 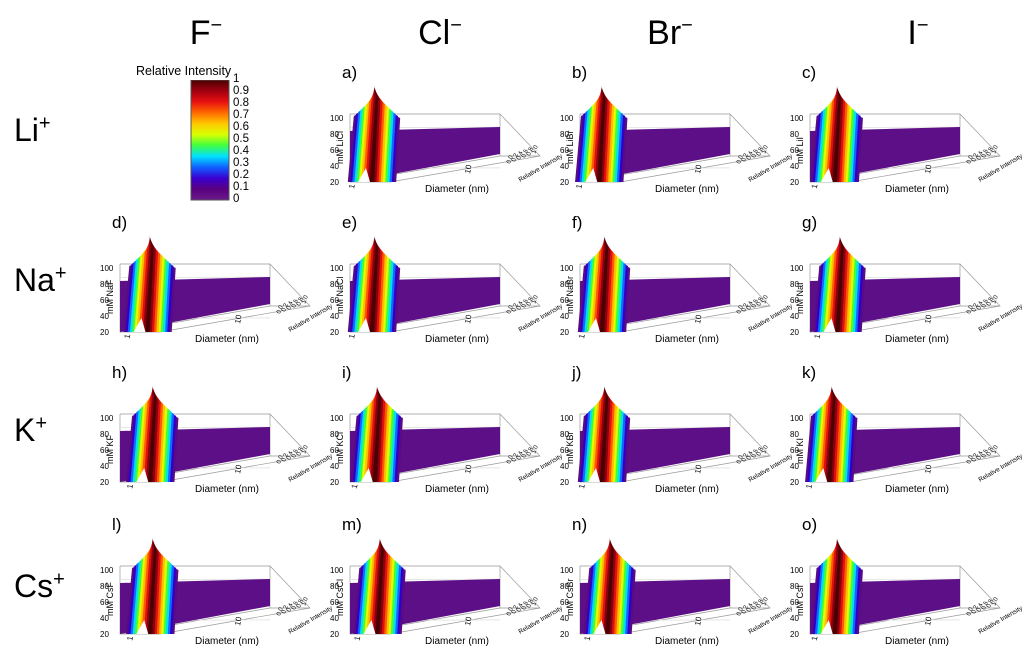 What do you see at coordinates (346, 372) in the screenshot?
I see `panel-letter: i)` at bounding box center [346, 372].